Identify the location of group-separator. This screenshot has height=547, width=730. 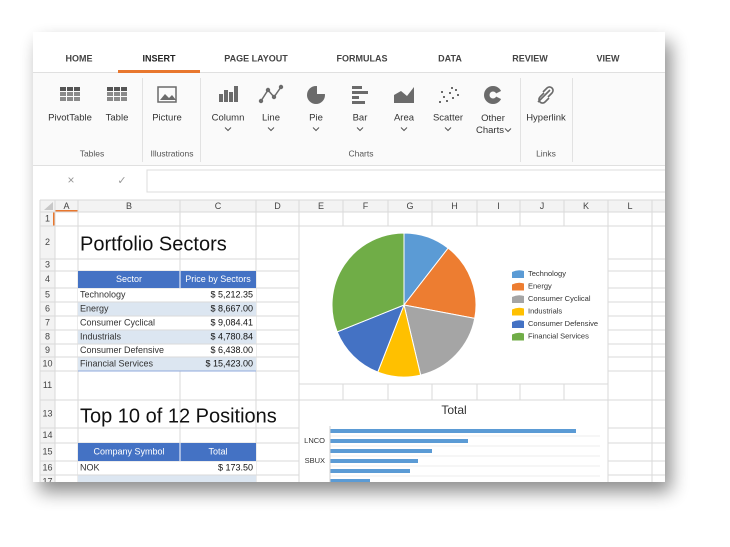
(520, 120).